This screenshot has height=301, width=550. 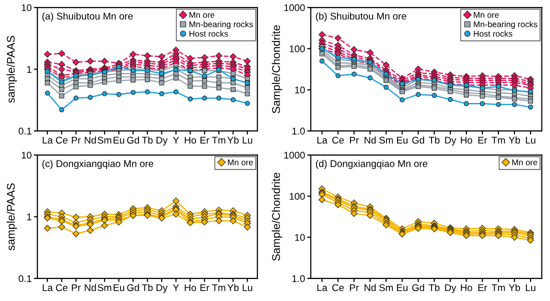 What do you see at coordinates (361, 17) in the screenshot?
I see `chart-title: (b) Shuibutou Mn ore` at bounding box center [361, 17].